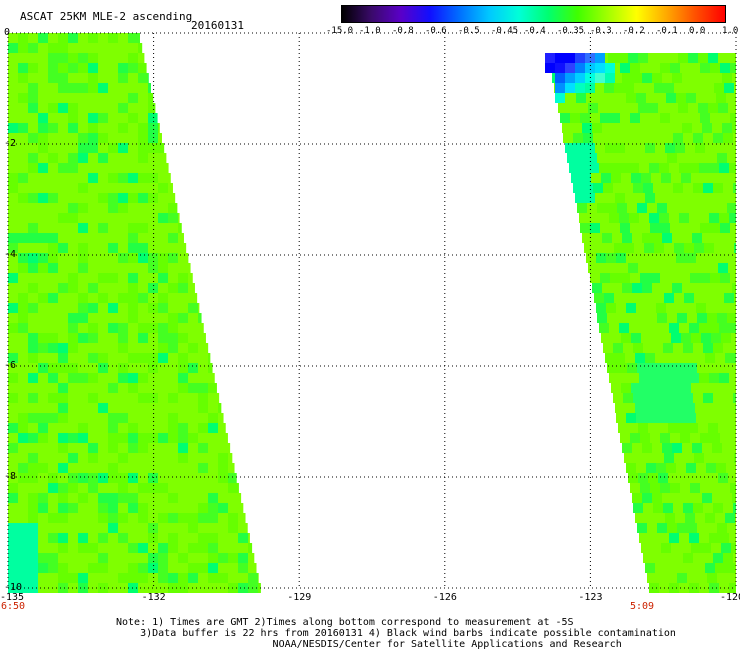  What do you see at coordinates (13, 587) in the screenshot?
I see `y-axis-label: -10` at bounding box center [13, 587].